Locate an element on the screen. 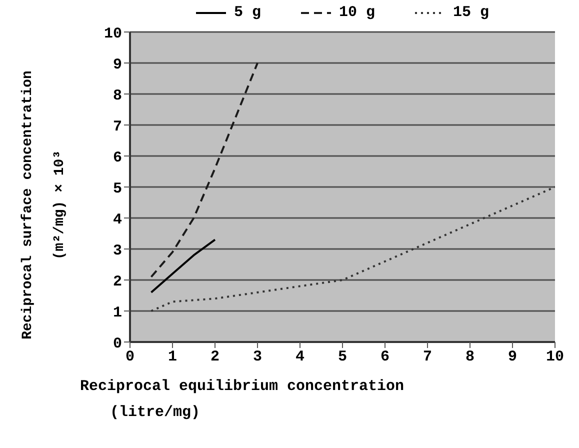 The width and height of the screenshot is (579, 448). y-tick-label: 9 is located at coordinates (117, 65).